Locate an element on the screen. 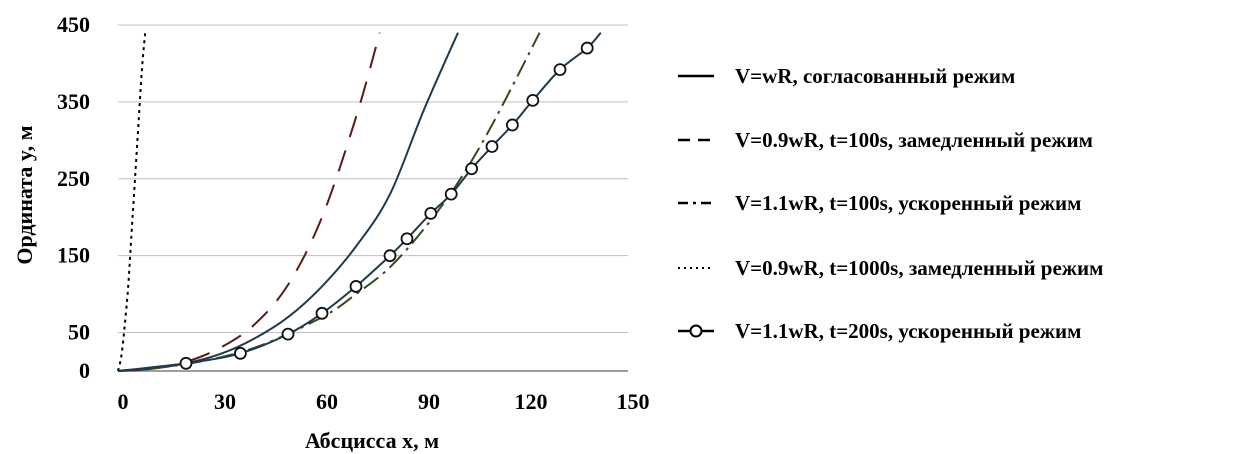 The width and height of the screenshot is (1242, 454). legend-label-4: V=0.9wR, t=1000s, замедленный режим is located at coordinates (919, 268).